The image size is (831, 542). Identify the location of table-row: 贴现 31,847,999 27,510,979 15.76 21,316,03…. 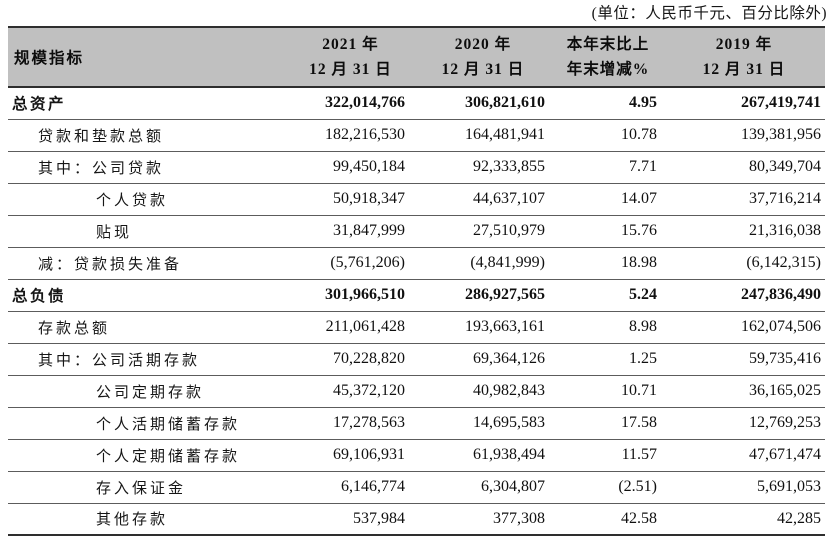
(416, 231).